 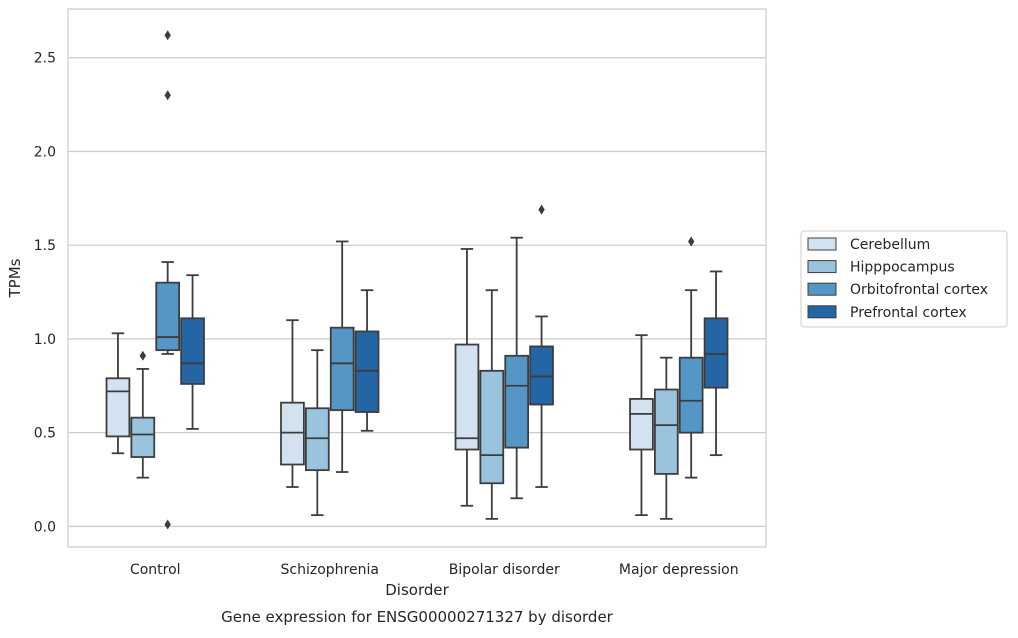 I want to click on legend-label: Orbitofrontal cortex, so click(x=919, y=290).